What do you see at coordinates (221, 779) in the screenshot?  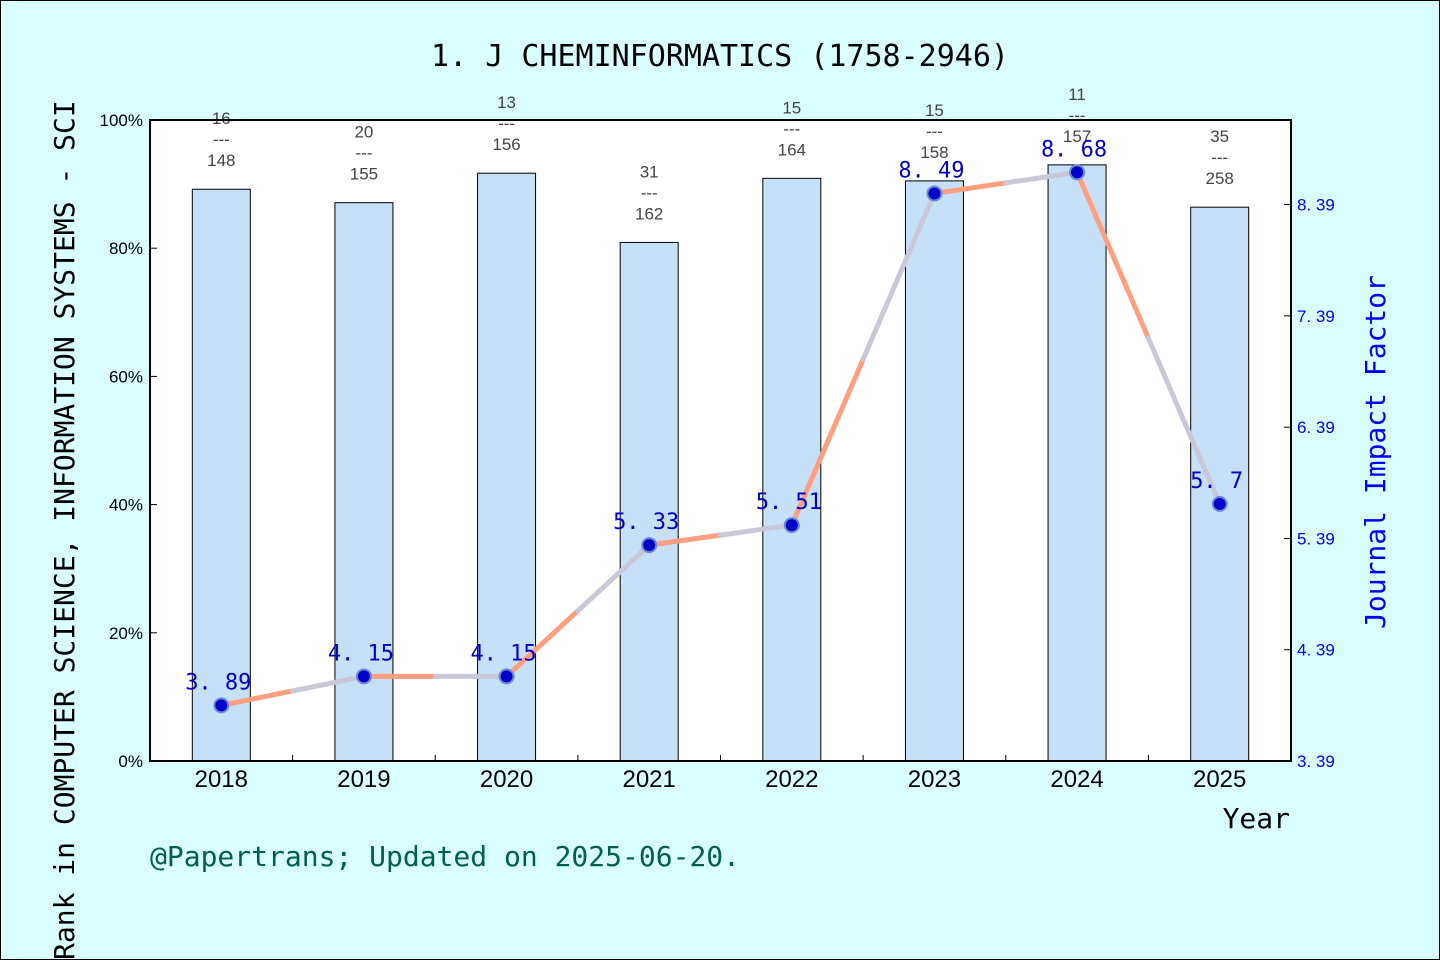 I see `x-tick-label-2018: 2018` at bounding box center [221, 779].